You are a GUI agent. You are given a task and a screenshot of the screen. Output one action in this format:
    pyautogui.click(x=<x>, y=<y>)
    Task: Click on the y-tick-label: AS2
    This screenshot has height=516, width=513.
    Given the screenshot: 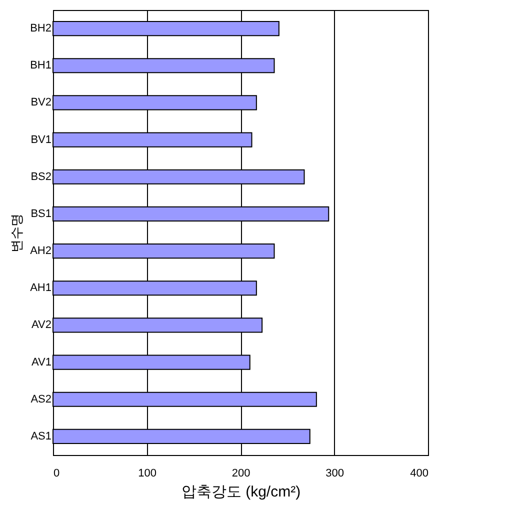 What is the action you would take?
    pyautogui.click(x=41, y=399)
    